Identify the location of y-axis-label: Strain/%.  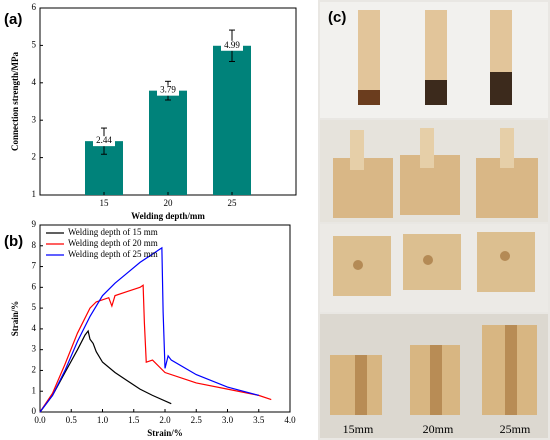
(15, 319).